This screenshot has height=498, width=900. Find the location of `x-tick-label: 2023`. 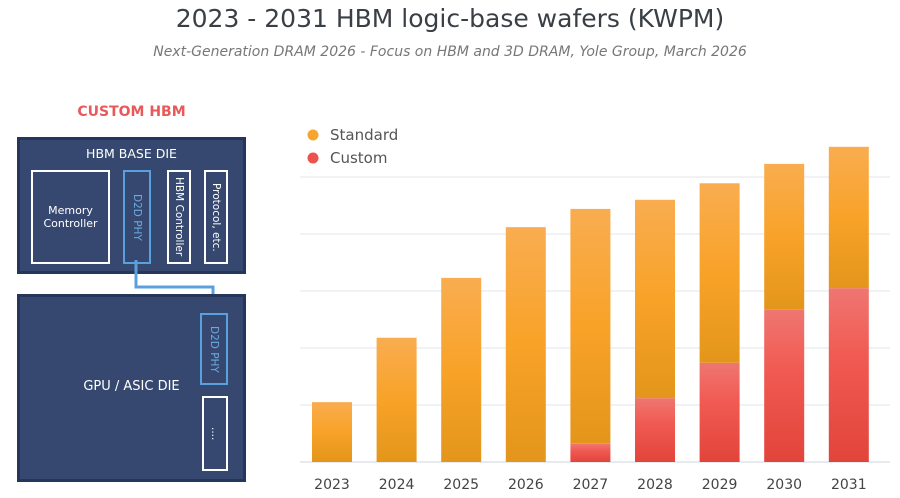

x-tick-label: 2023 is located at coordinates (332, 485).